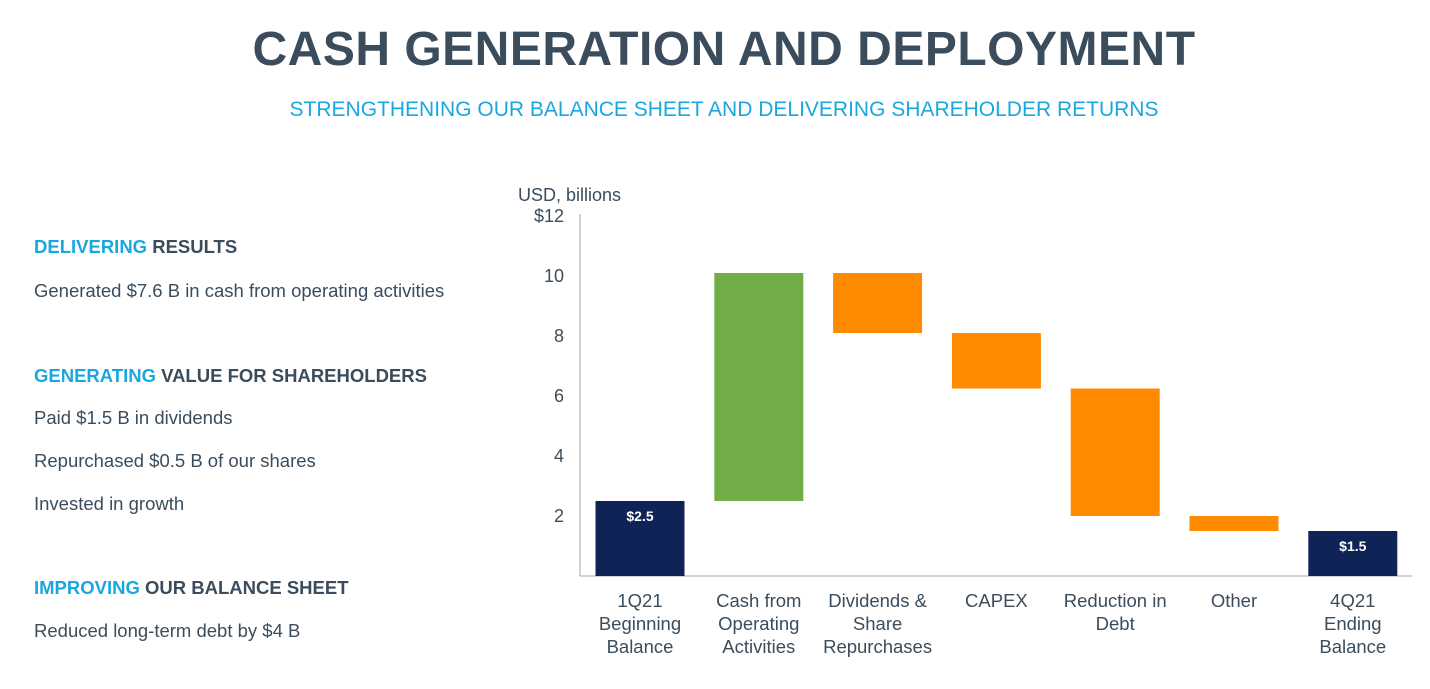 The height and width of the screenshot is (689, 1430). What do you see at coordinates (1353, 623) in the screenshot?
I see `x-tick-label: Ending` at bounding box center [1353, 623].